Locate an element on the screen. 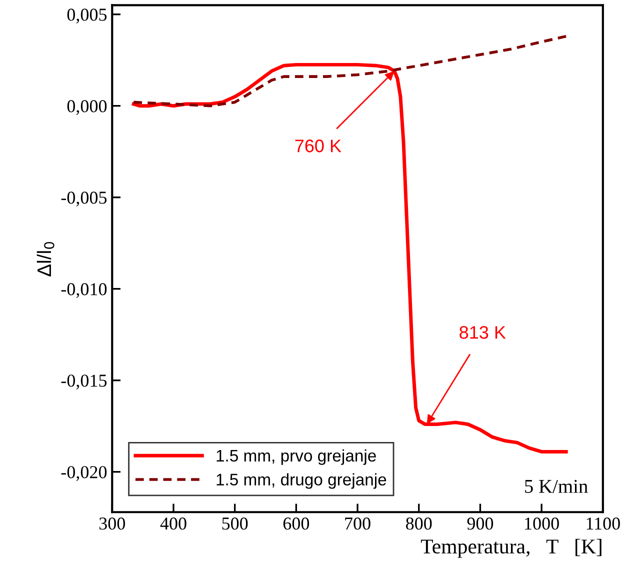  y-tick-label: -0,015 is located at coordinates (84, 382).